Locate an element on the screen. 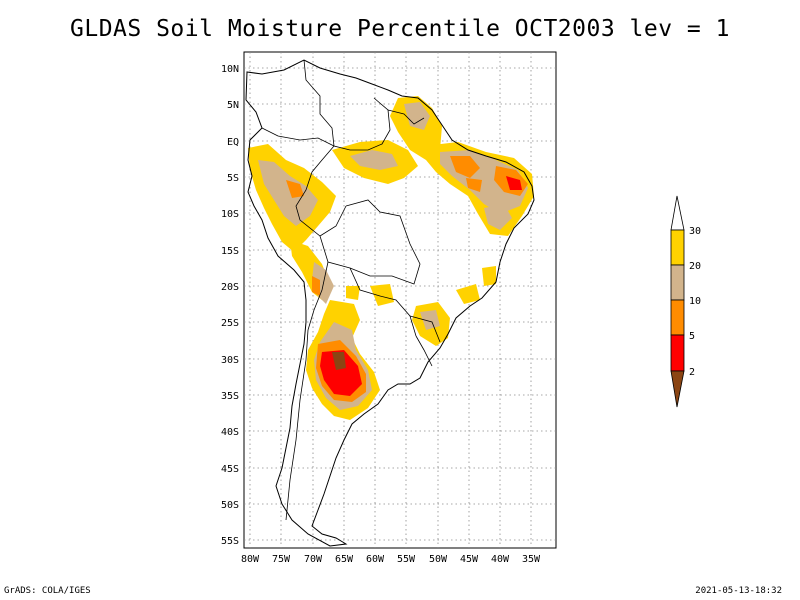  lat-tick: EQ is located at coordinates (233, 142).